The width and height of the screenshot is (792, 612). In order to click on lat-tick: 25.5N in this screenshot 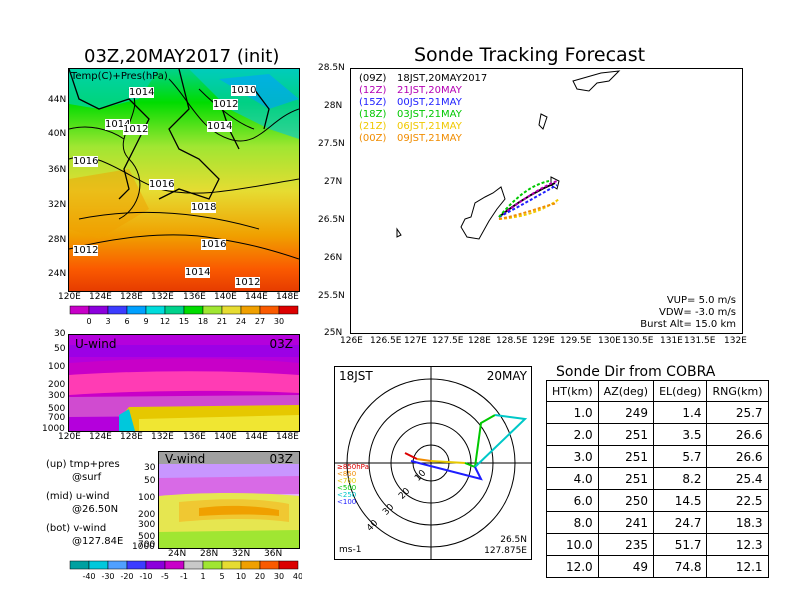, I will do `click(331, 296)`.